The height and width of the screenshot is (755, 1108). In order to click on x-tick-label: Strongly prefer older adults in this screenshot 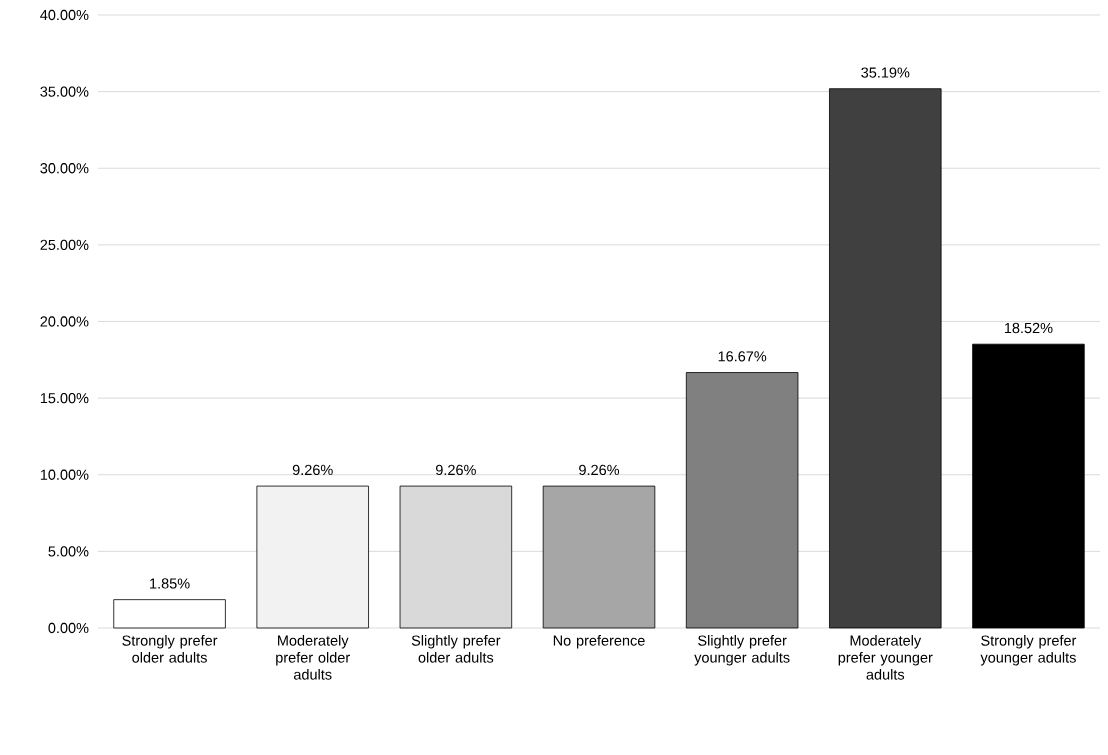, I will do `click(170, 649)`.